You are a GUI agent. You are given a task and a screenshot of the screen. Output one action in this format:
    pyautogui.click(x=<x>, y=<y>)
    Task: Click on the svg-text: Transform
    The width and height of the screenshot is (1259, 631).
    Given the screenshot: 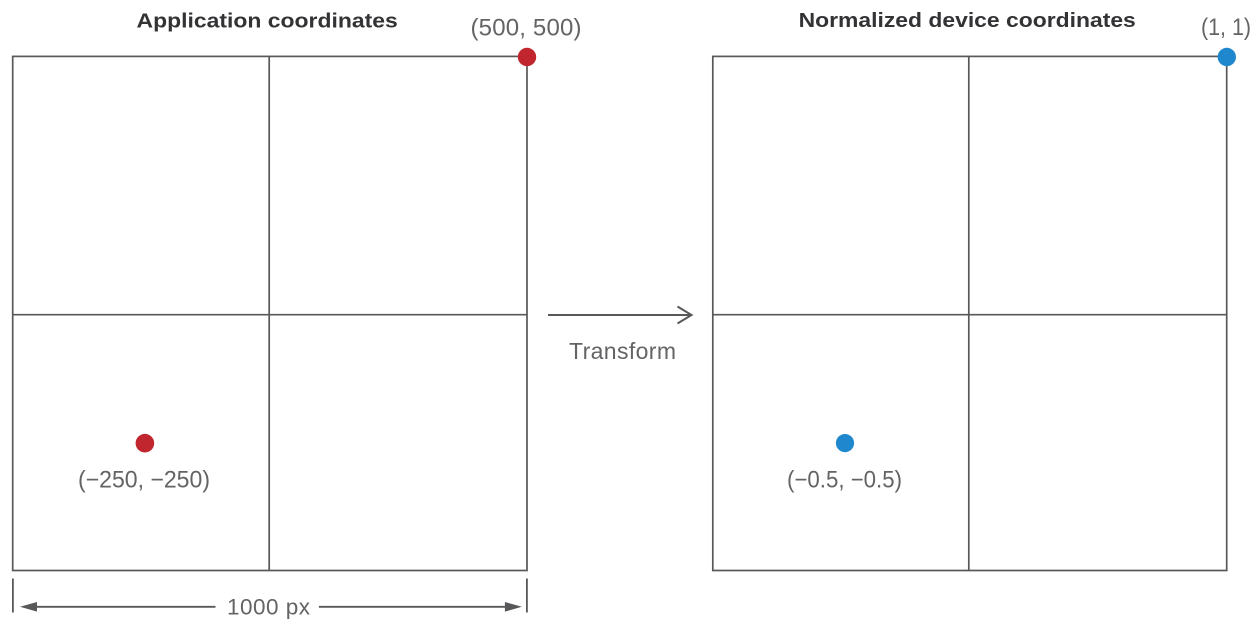 What is the action you would take?
    pyautogui.click(x=622, y=351)
    